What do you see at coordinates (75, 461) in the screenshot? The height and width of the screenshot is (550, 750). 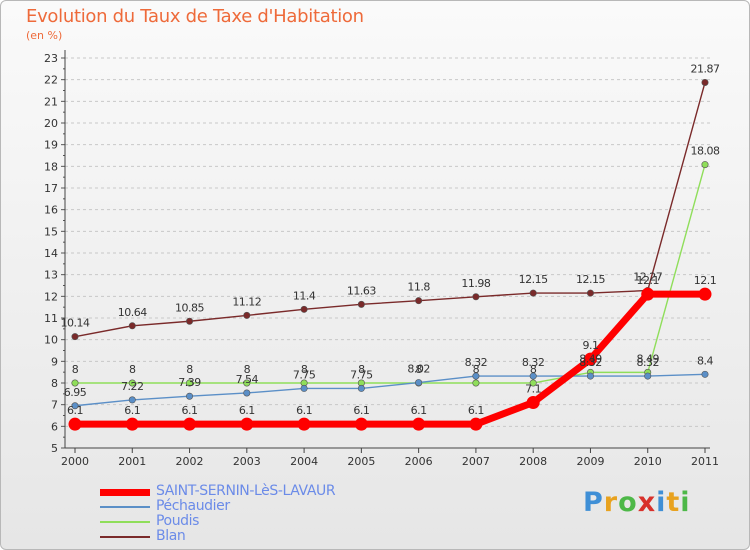 I see `x-tick-label: 2000` at bounding box center [75, 461].